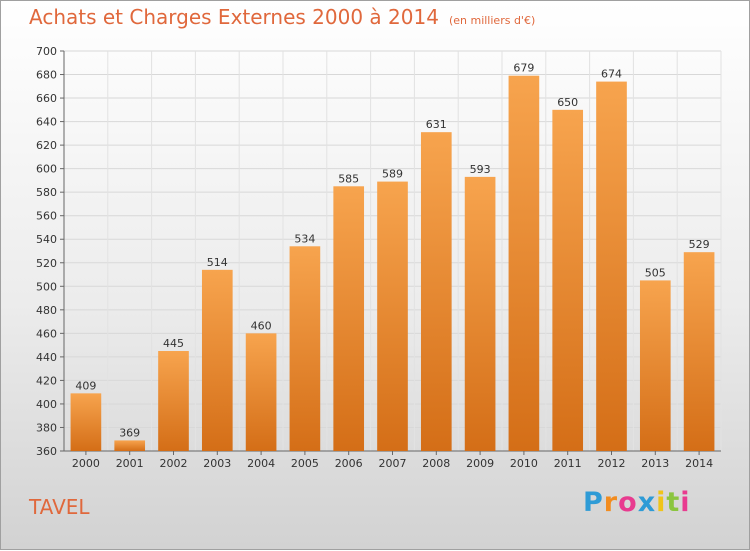  What do you see at coordinates (611, 74) in the screenshot?
I see `data-label: 674` at bounding box center [611, 74].